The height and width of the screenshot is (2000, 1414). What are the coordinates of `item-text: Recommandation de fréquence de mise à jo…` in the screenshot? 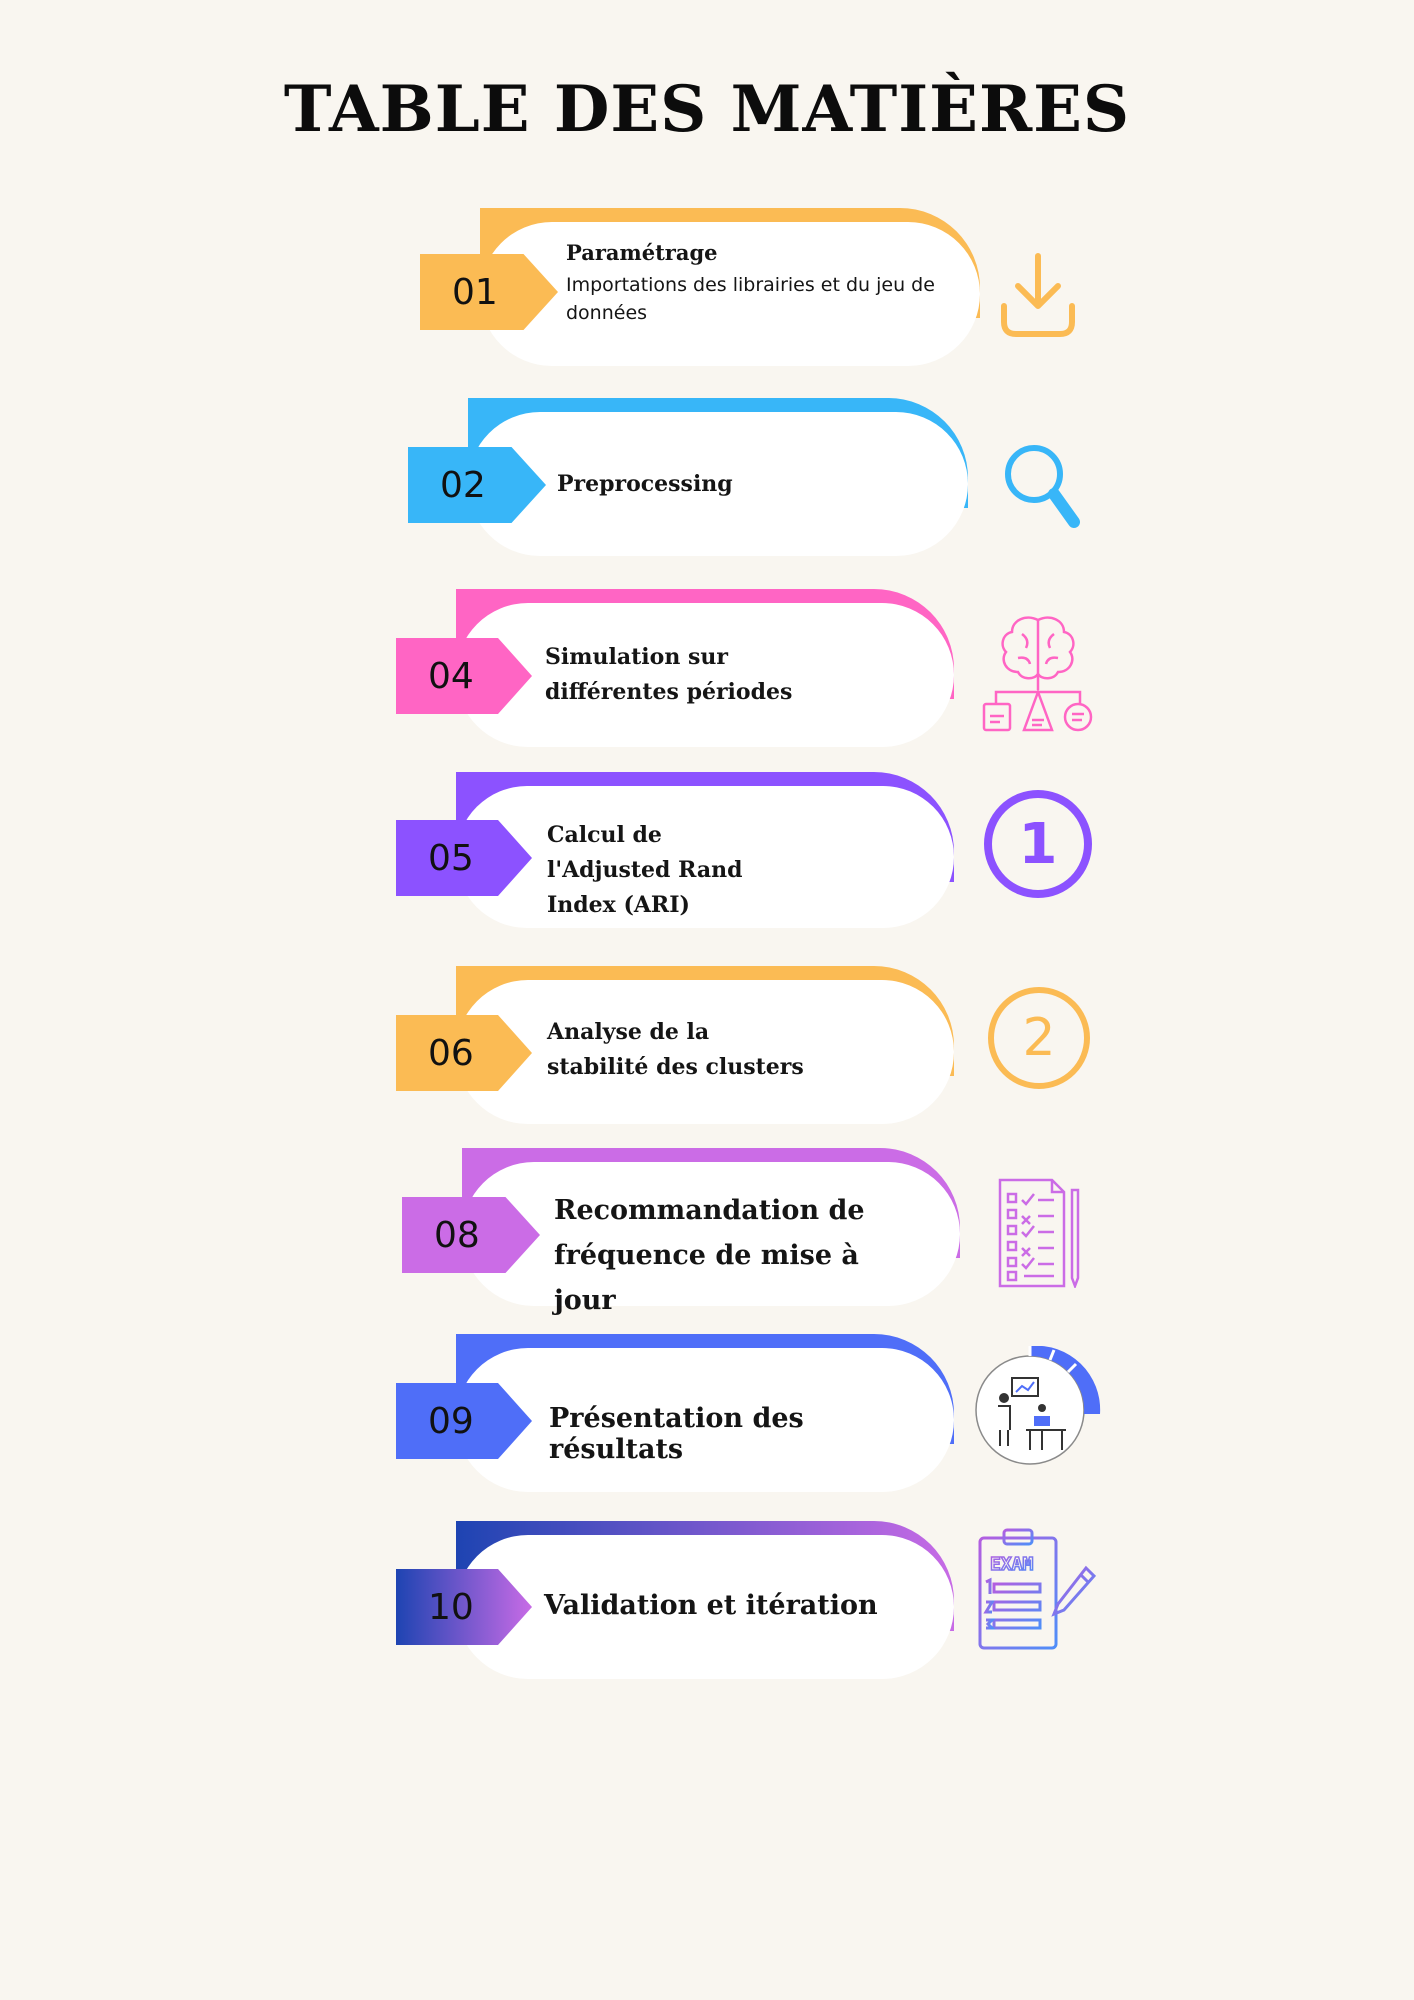 It's located at (729, 1255).